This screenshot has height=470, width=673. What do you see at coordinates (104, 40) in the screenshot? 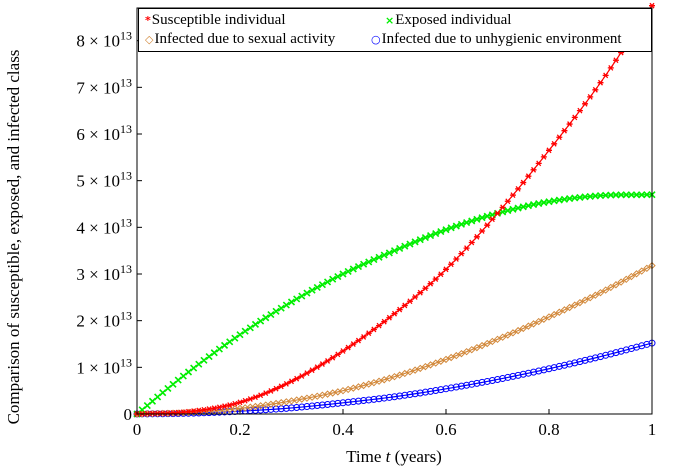
I see `y-tick-label: 8 × 10¹³` at bounding box center [104, 40].